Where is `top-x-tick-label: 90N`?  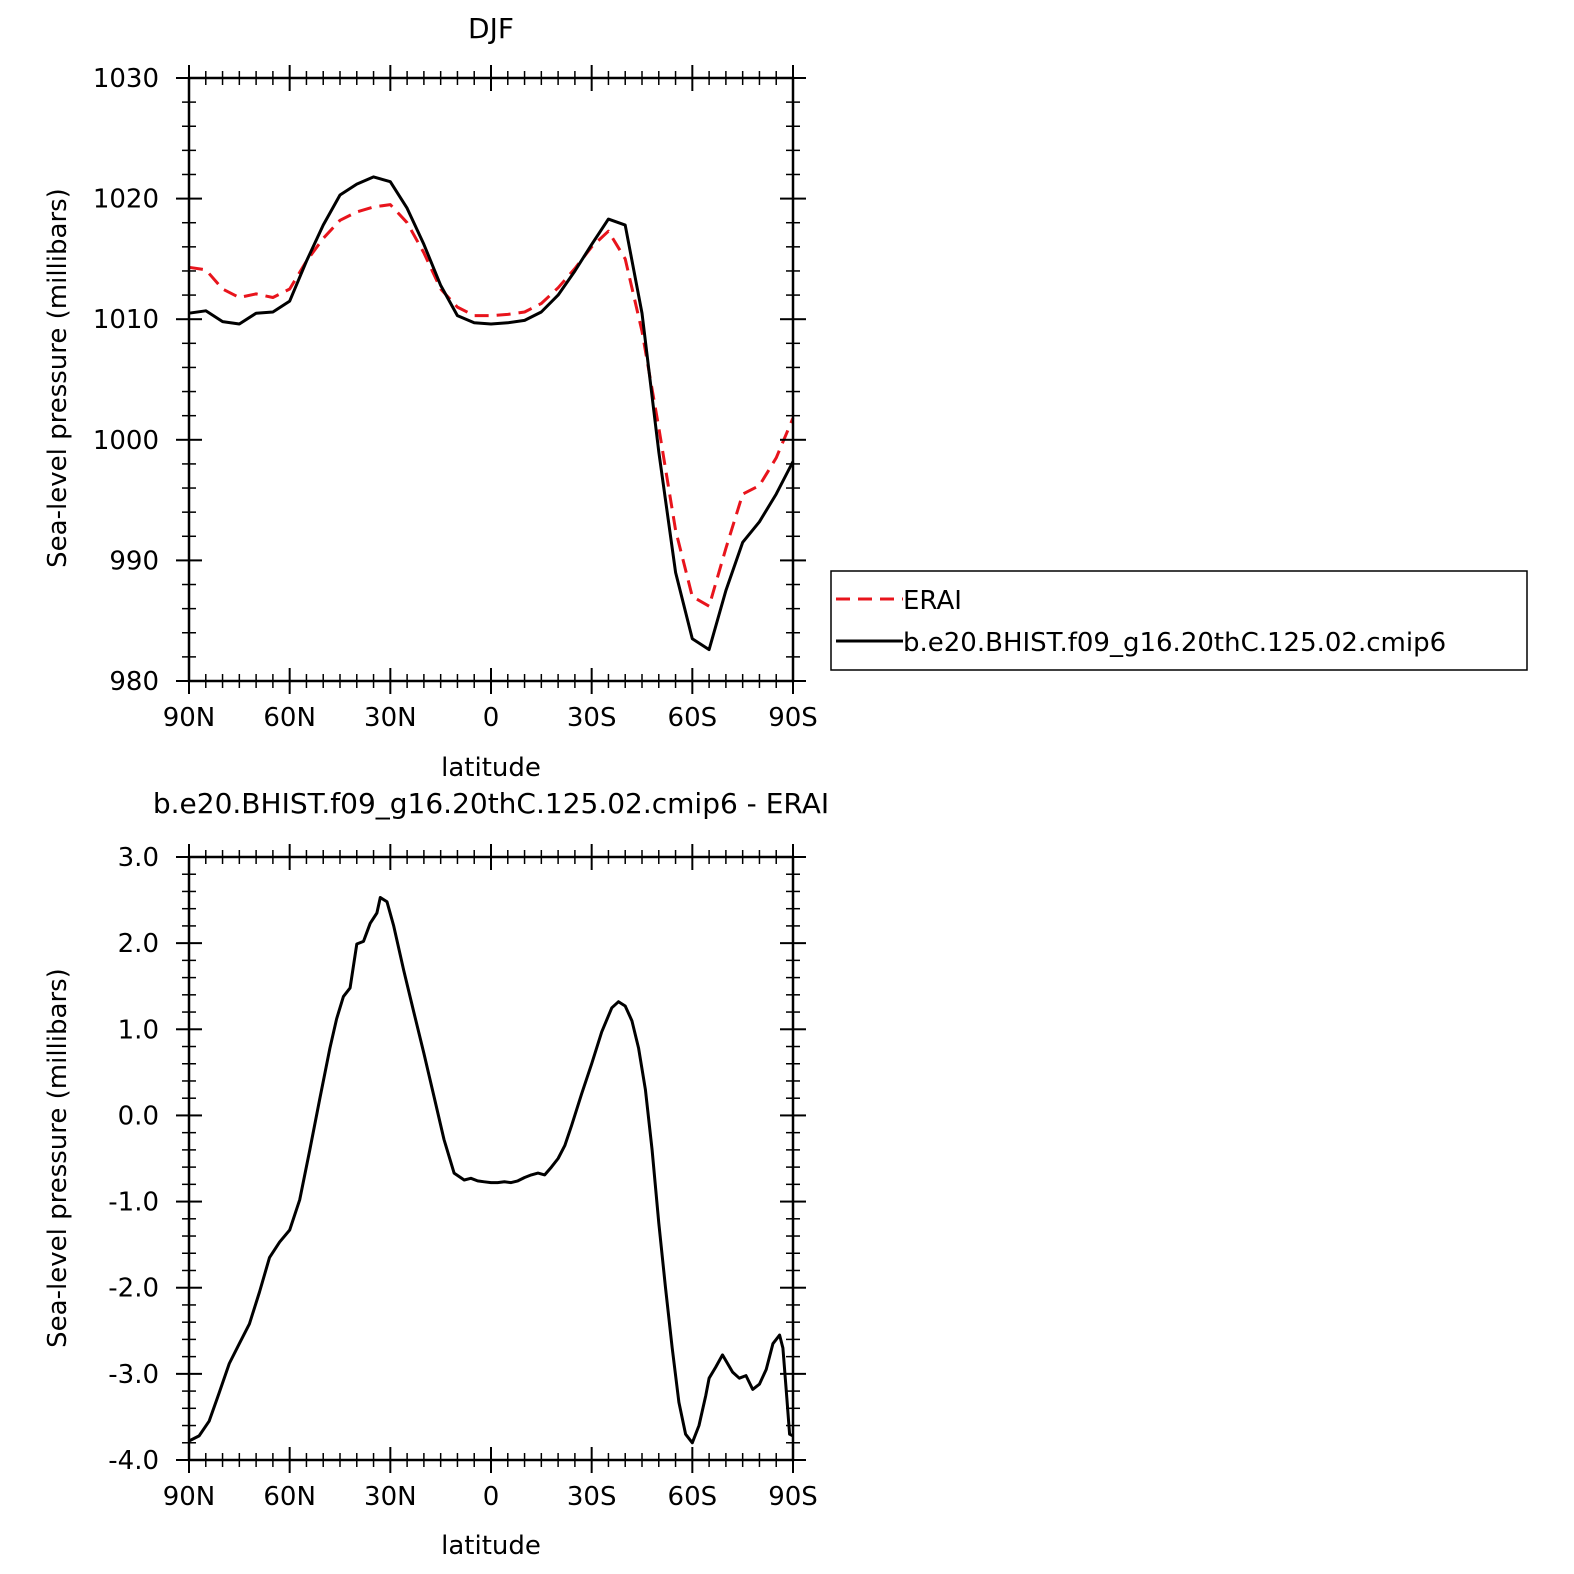
top-x-tick-label: 90N is located at coordinates (189, 718).